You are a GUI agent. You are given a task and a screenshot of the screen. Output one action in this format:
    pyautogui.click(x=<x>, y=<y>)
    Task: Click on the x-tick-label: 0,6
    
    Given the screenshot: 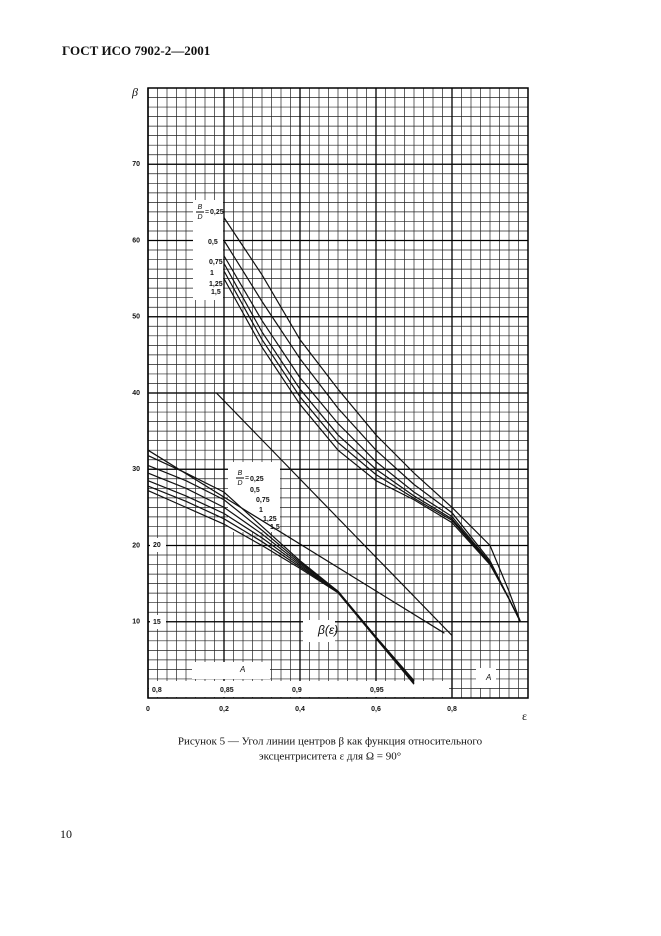 What is the action you would take?
    pyautogui.click(x=376, y=709)
    